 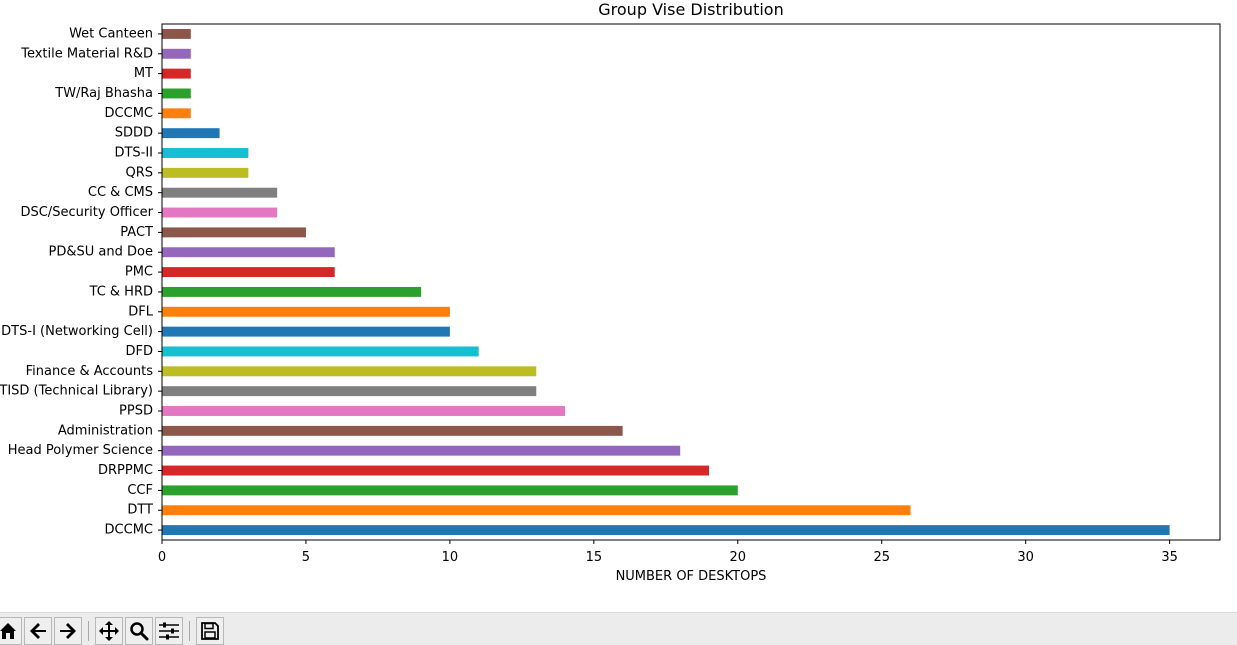 I want to click on y-tick-label: QRS, so click(x=139, y=172).